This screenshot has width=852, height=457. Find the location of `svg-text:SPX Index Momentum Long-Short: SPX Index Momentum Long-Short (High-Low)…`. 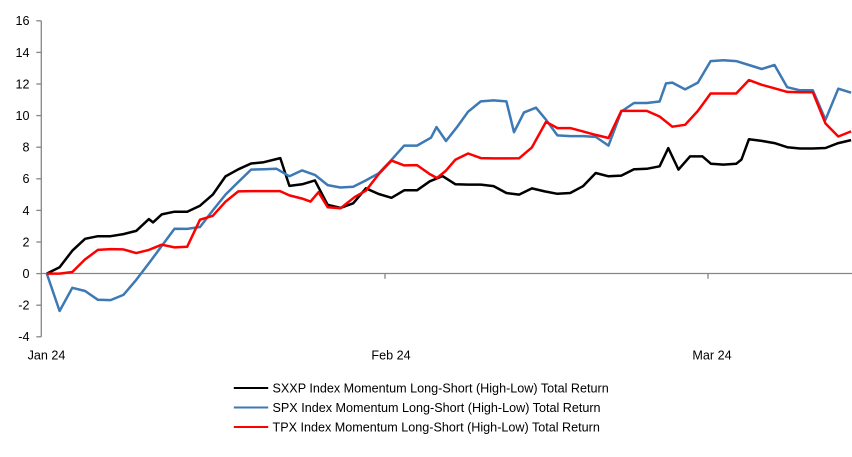

svg-text:SPX Index Momentum Long-Short: SPX Index Momentum Long-Short (High-Low)… is located at coordinates (437, 408).